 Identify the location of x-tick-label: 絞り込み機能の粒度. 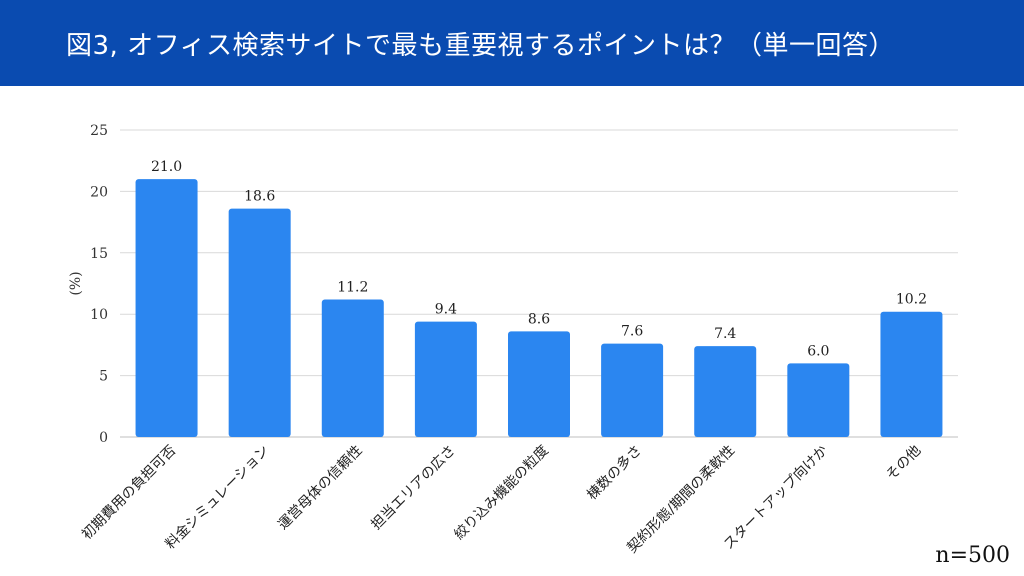
(501, 493).